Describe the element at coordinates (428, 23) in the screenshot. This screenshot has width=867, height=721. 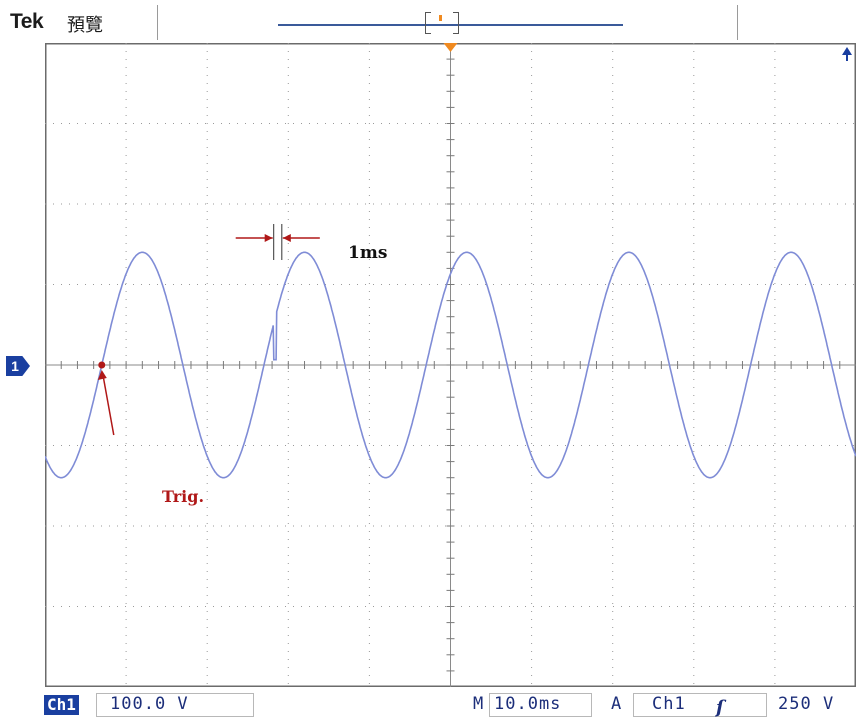
I see `view-window-bracket-left` at that location.